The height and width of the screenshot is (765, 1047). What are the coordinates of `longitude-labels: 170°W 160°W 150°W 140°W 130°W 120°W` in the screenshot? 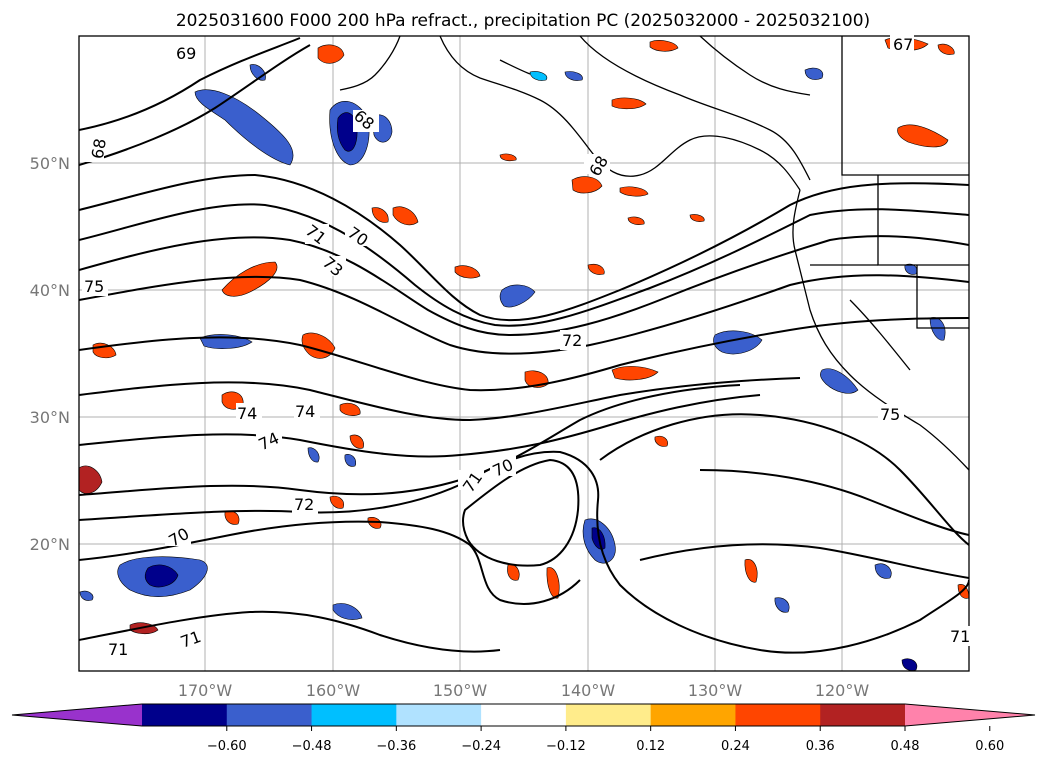 It's located at (524, 690).